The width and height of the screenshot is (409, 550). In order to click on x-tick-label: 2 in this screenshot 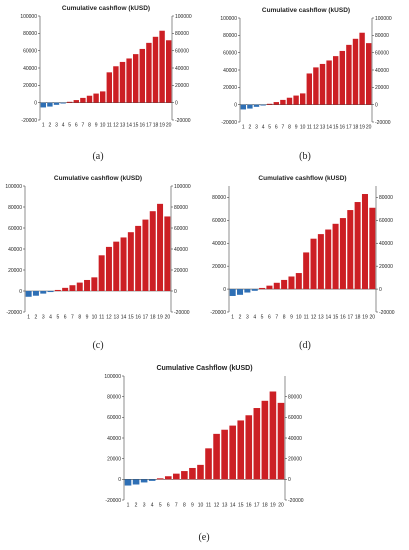, I will do `click(50, 126)`.